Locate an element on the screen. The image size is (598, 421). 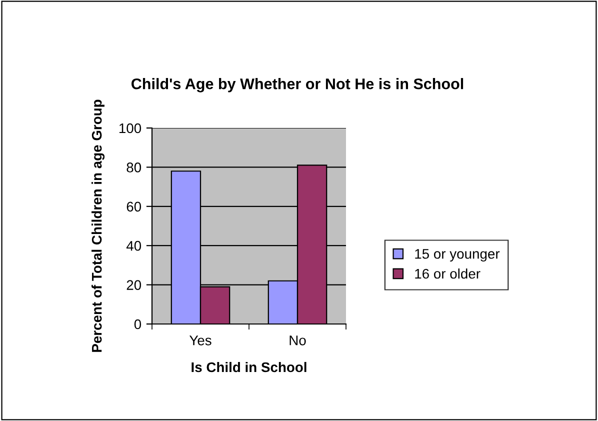
legend-label: 15 or younger is located at coordinates (457, 255).